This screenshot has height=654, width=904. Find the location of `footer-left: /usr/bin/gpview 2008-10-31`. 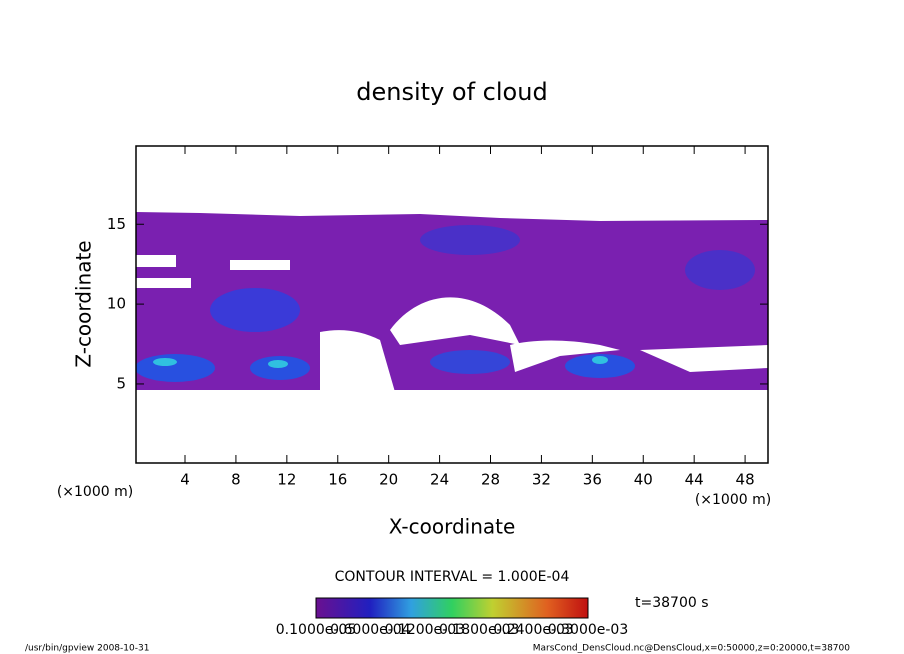

footer-left: /usr/bin/gpview 2008-10-31 is located at coordinates (87, 649).